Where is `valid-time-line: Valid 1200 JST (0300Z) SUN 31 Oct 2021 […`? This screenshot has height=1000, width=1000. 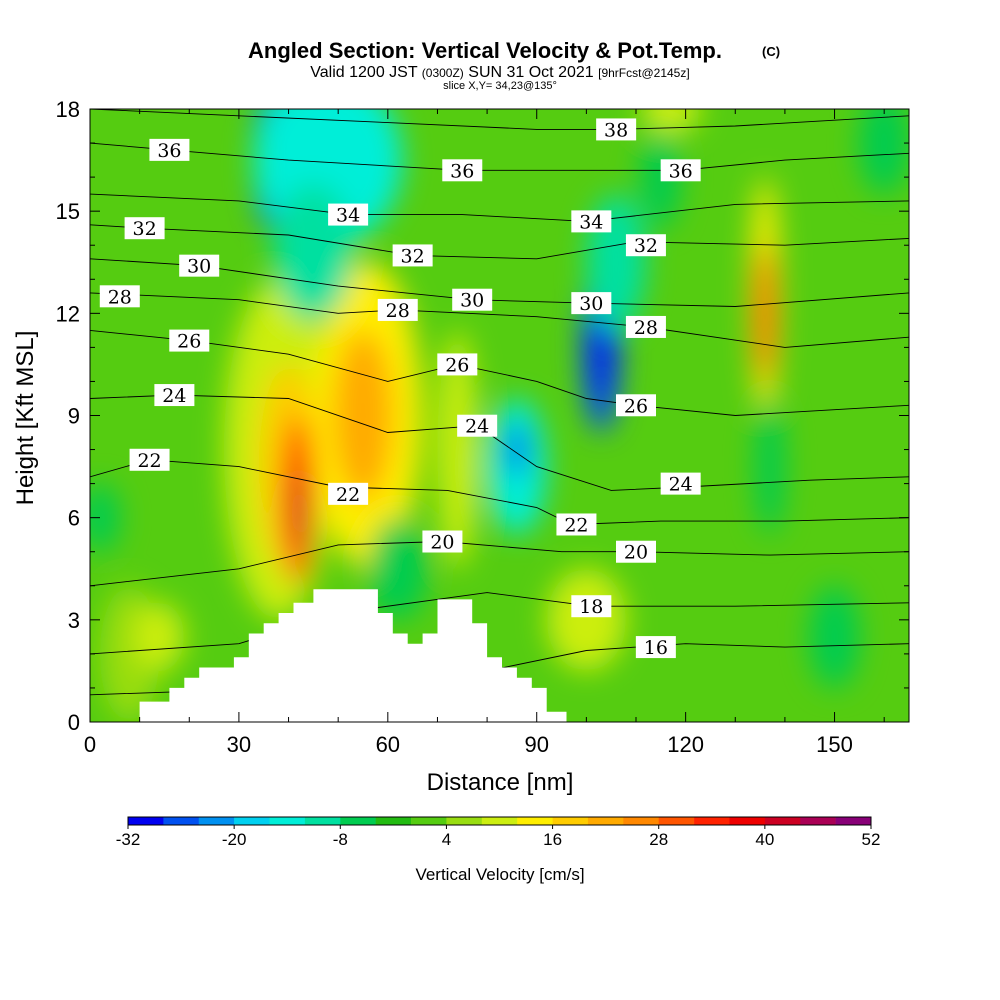
valid-time-line: Valid 1200 JST (0300Z) SUN 31 Oct 2021 [… is located at coordinates (499, 72).